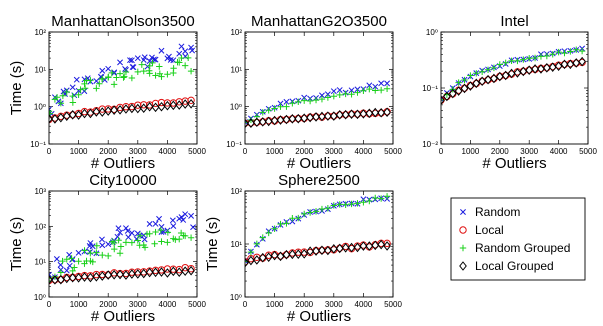  Describe the element at coordinates (236, 191) in the screenshot. I see `y-tick-label: 10²` at that location.